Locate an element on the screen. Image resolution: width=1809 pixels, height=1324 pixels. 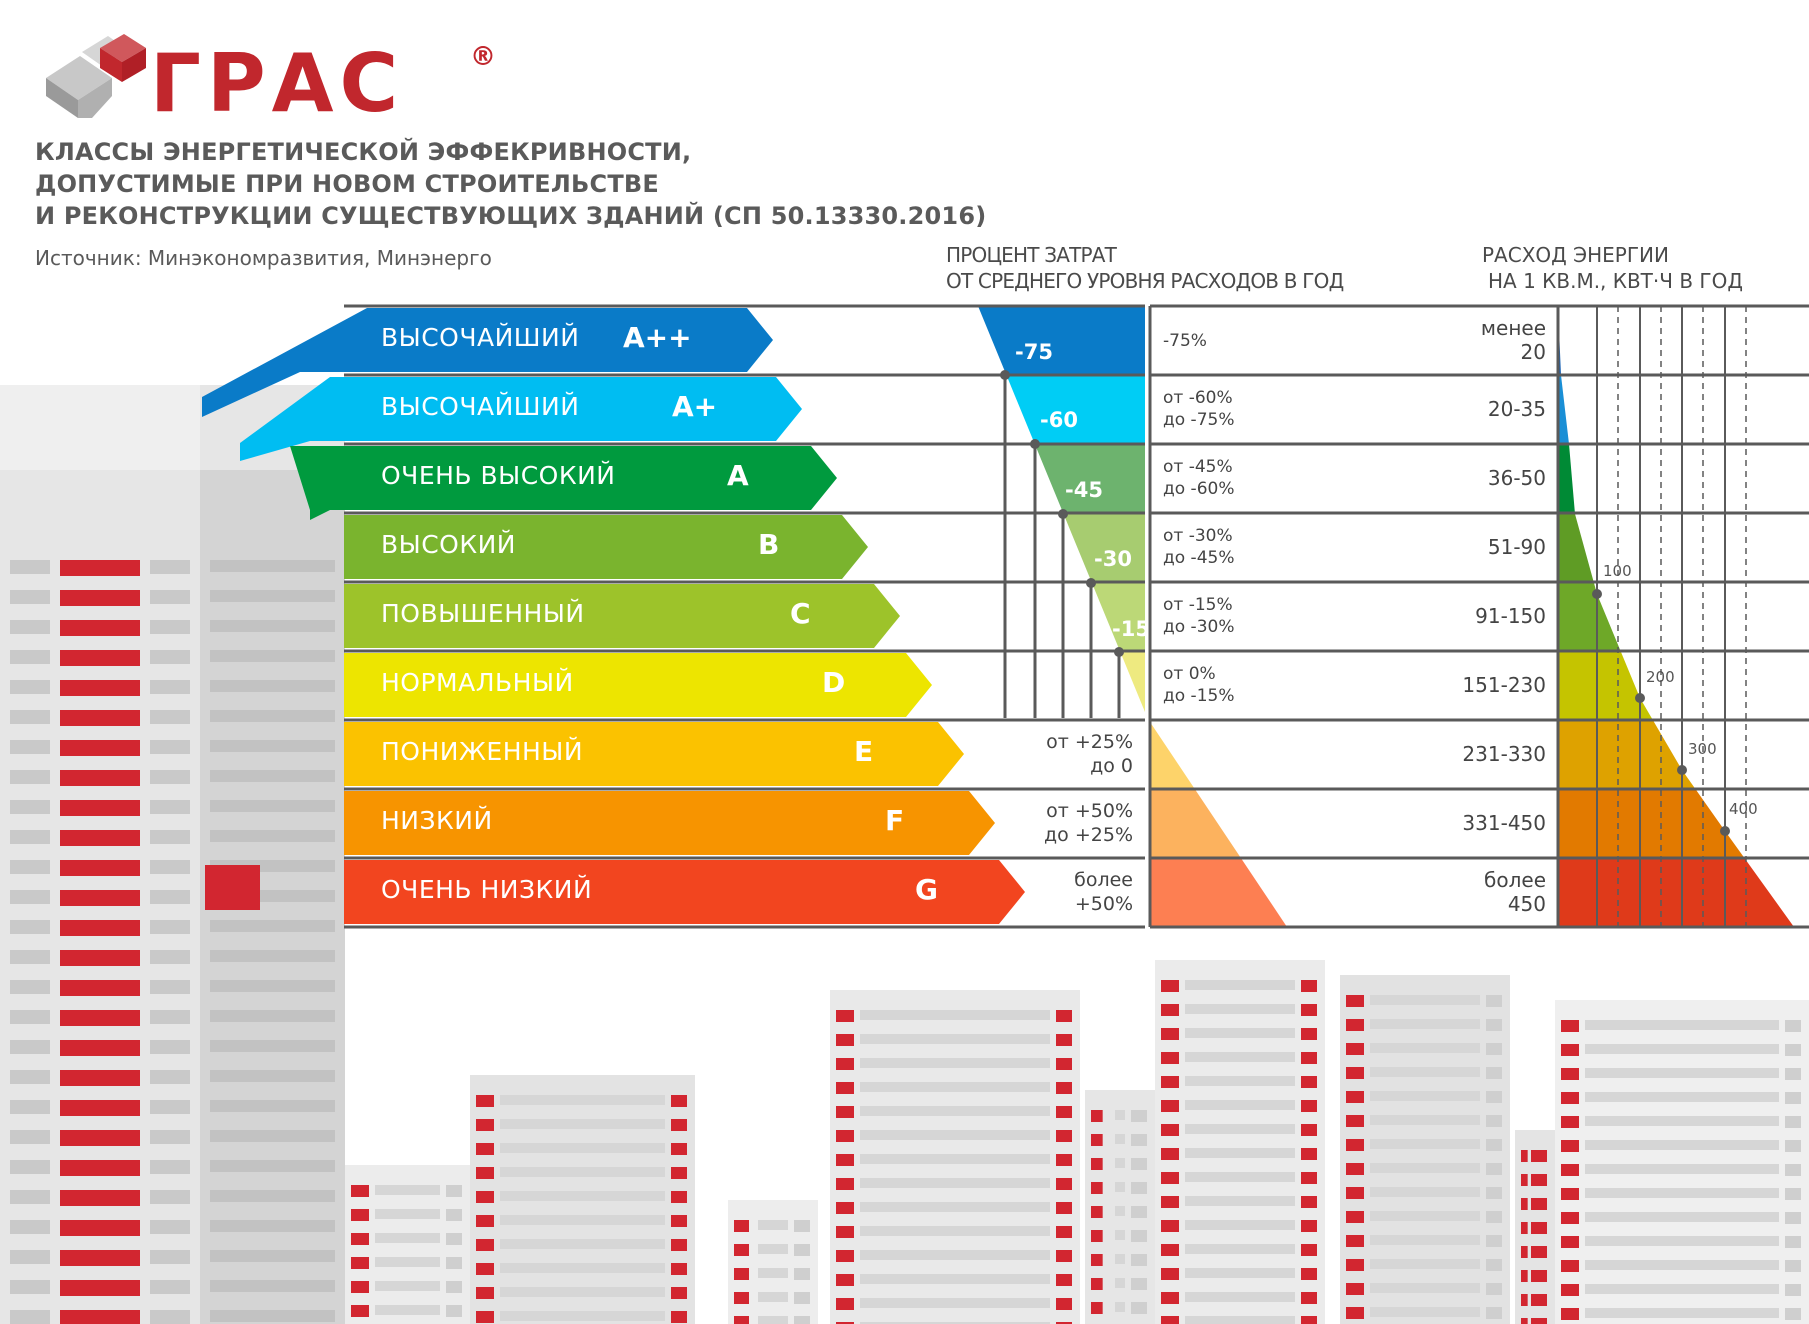
energy-value-text: 151-230 is located at coordinates (1504, 685).